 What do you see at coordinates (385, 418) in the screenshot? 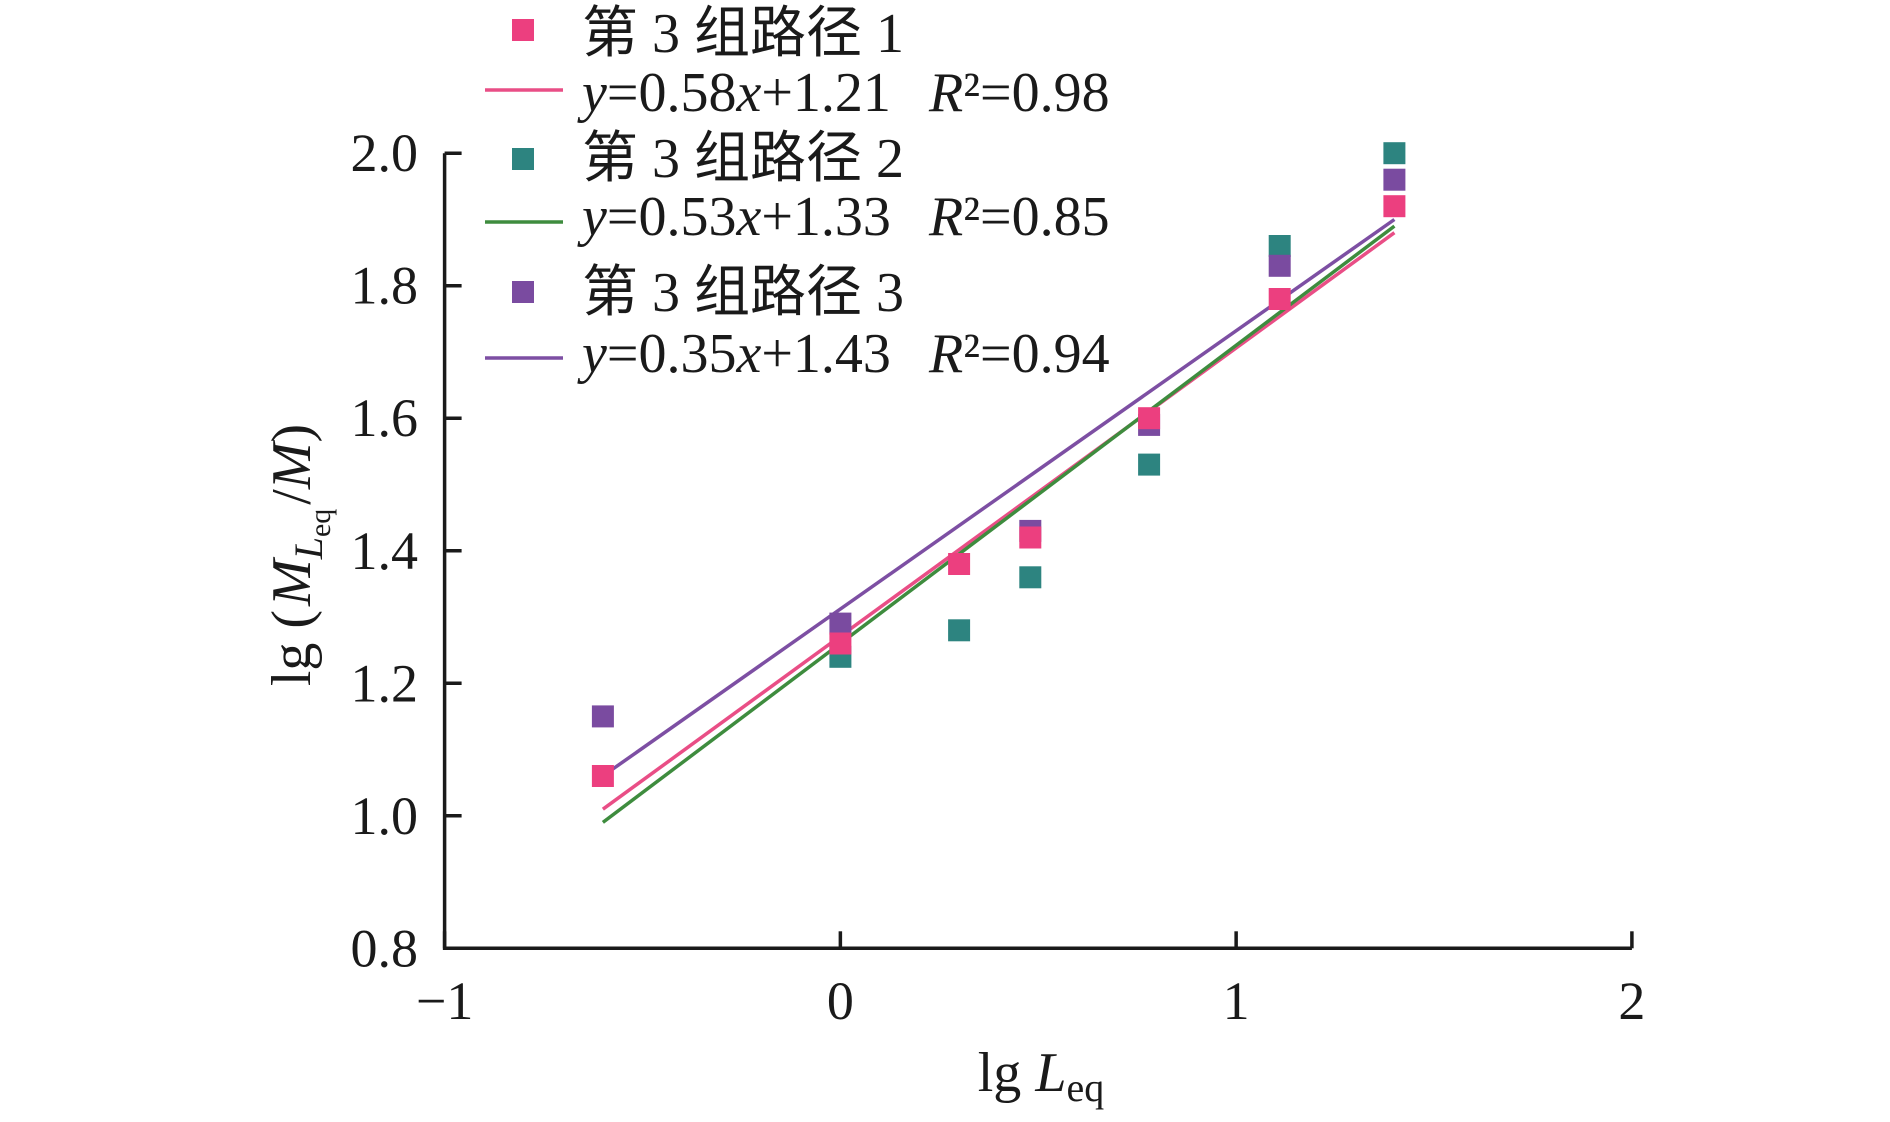
I see `y-tick-label: 1.6` at bounding box center [385, 418].